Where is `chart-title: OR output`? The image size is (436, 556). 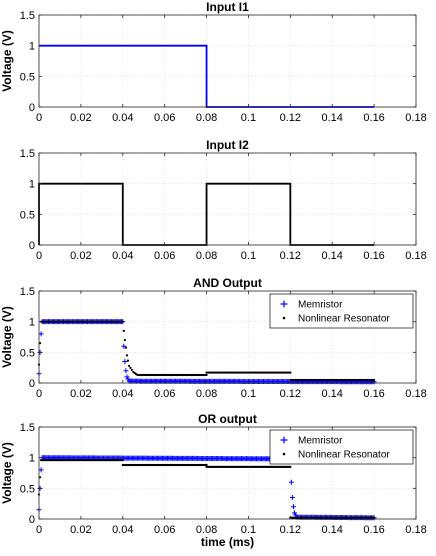
chart-title: OR output is located at coordinates (227, 419).